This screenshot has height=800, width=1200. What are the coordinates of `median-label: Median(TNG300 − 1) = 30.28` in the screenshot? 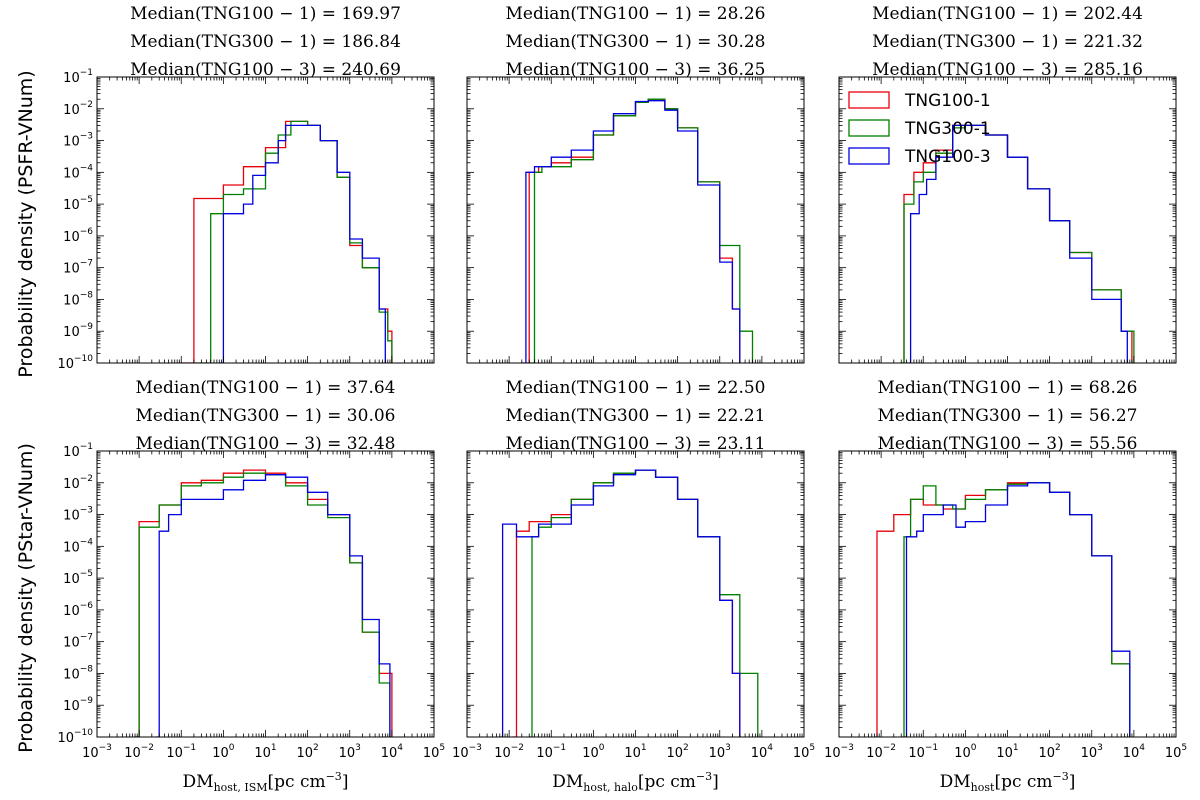 It's located at (636, 42).